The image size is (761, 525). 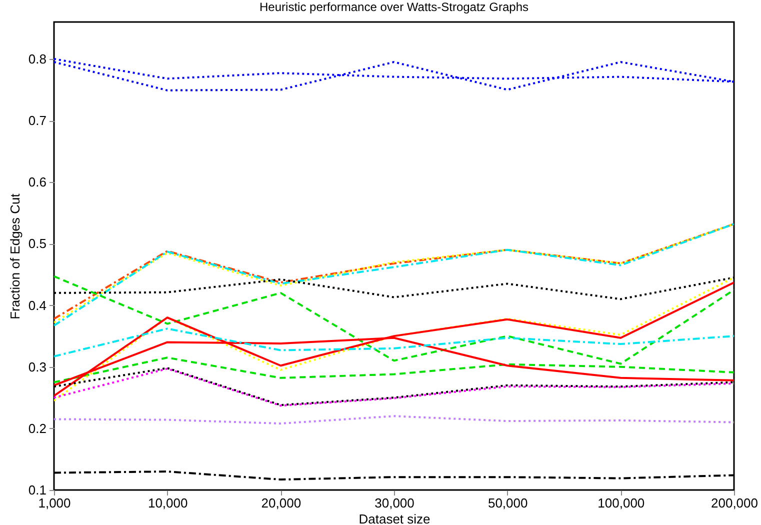 I want to click on x-axis-title: Dataset size, so click(x=394, y=518).